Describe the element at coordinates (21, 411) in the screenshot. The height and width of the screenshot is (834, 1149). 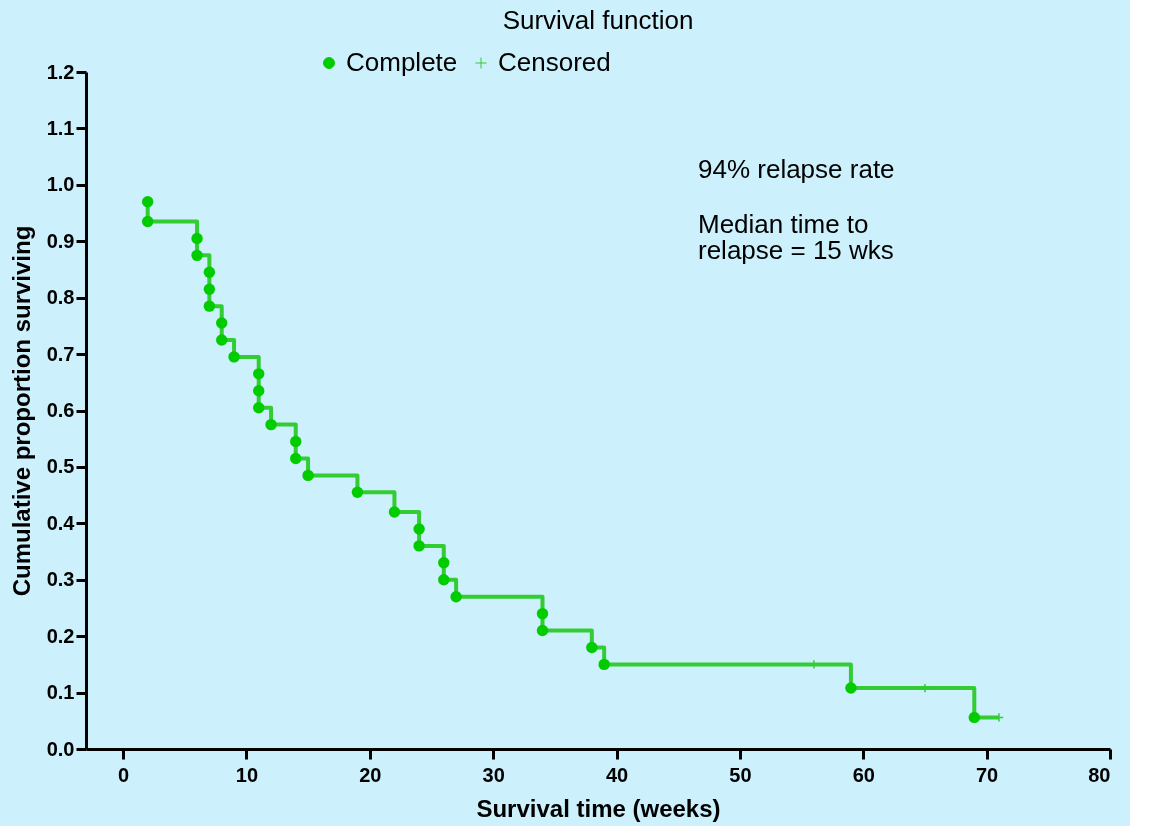
I see `y-axis-title: Cumulative proportion surviving` at that location.